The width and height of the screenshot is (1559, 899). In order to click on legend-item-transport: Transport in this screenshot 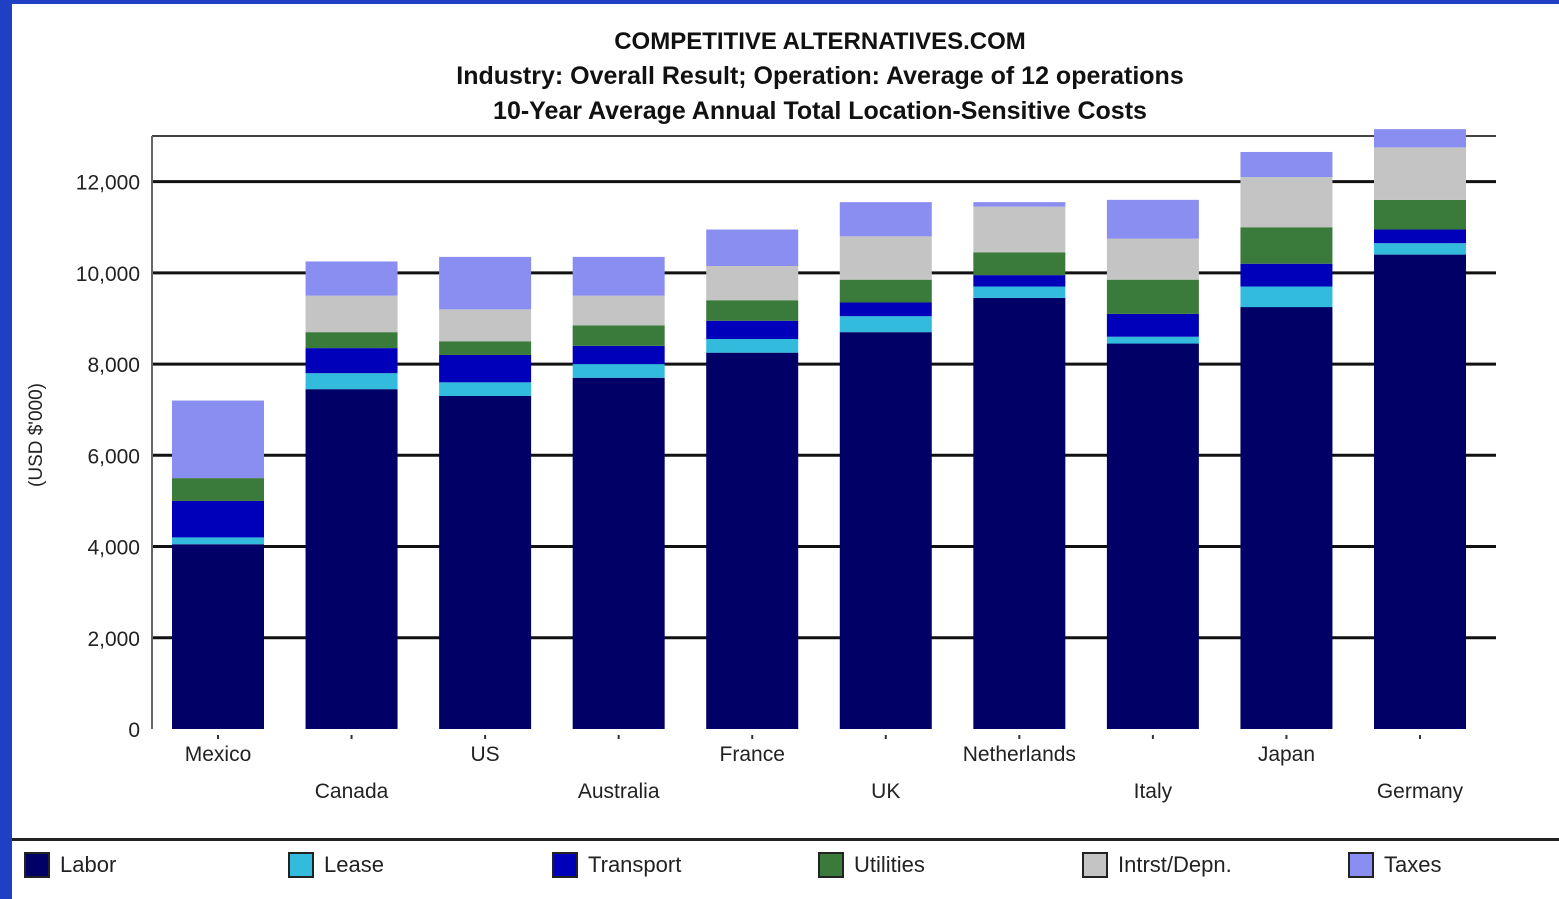, I will do `click(616, 865)`.